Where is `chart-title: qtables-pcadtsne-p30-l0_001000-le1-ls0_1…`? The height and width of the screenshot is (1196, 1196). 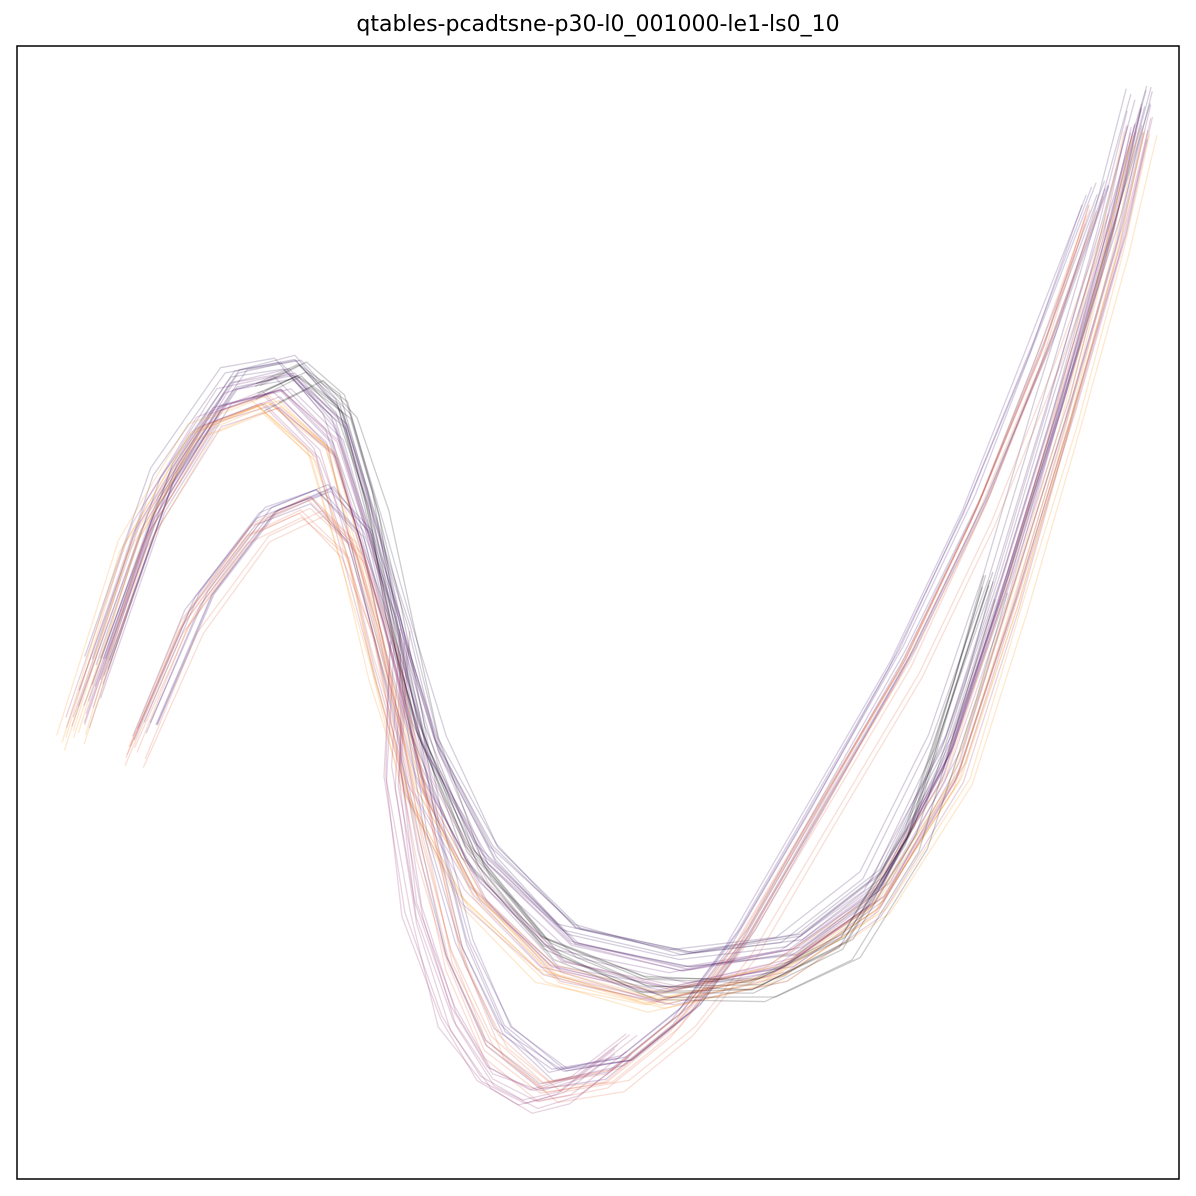 chart-title: qtables-pcadtsne-p30-l0_001000-le1-ls0_1… is located at coordinates (598, 24).